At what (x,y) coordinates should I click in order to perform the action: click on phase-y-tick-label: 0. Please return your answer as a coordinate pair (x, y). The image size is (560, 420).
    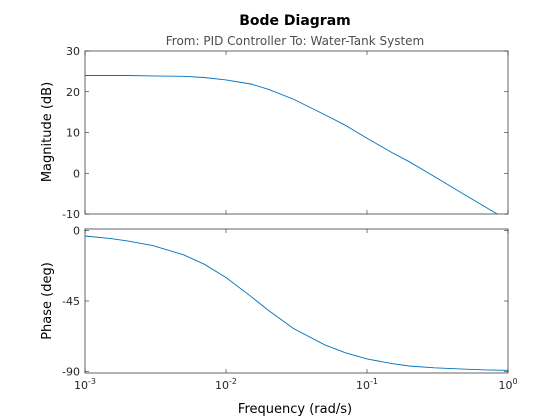
    Looking at the image, I should click on (76, 231).